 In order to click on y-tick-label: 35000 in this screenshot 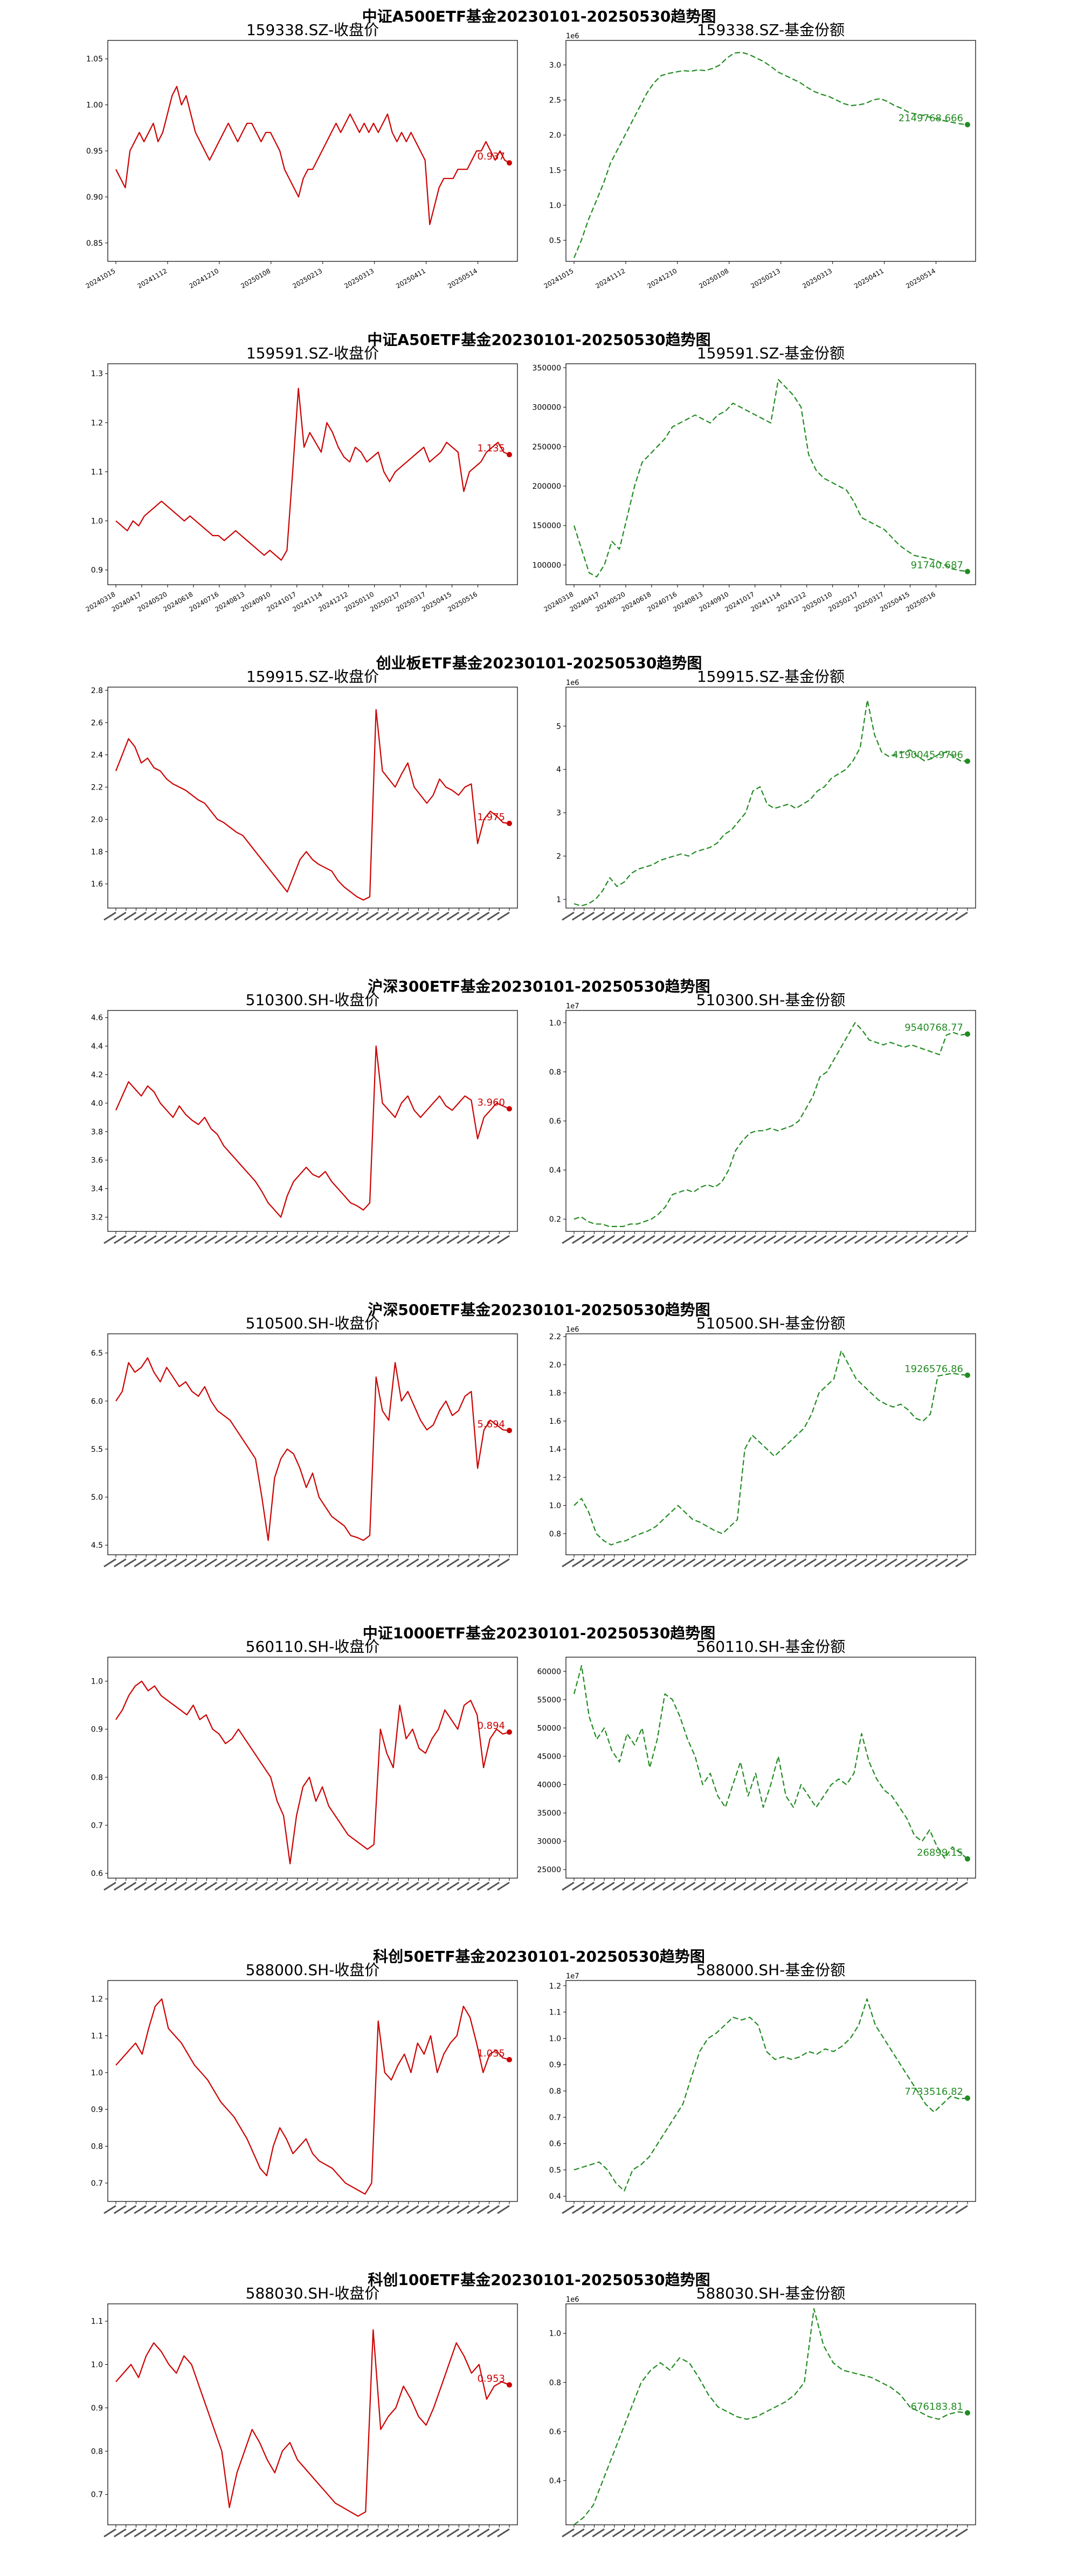, I will do `click(549, 1813)`.